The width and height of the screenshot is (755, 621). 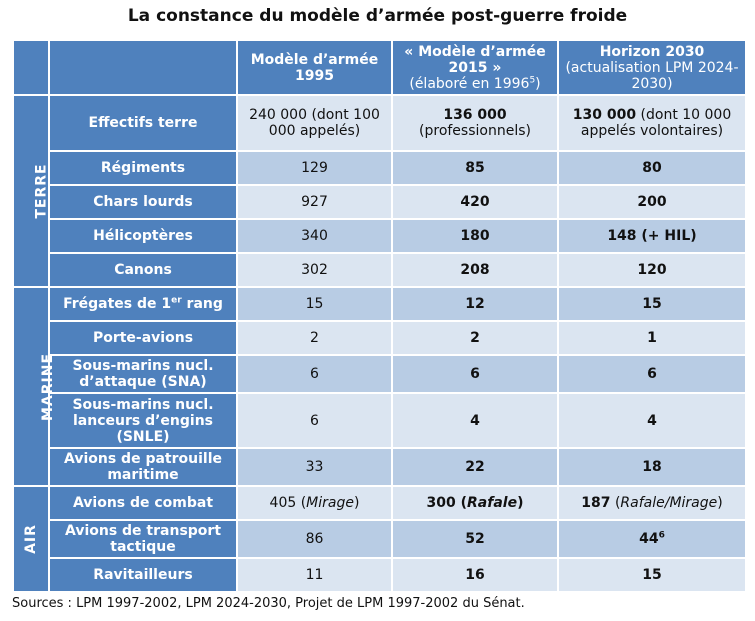 I want to click on table-row: Sous-marins nucl. d’attaque (SNA) 6 6 6, so click(x=380, y=374).